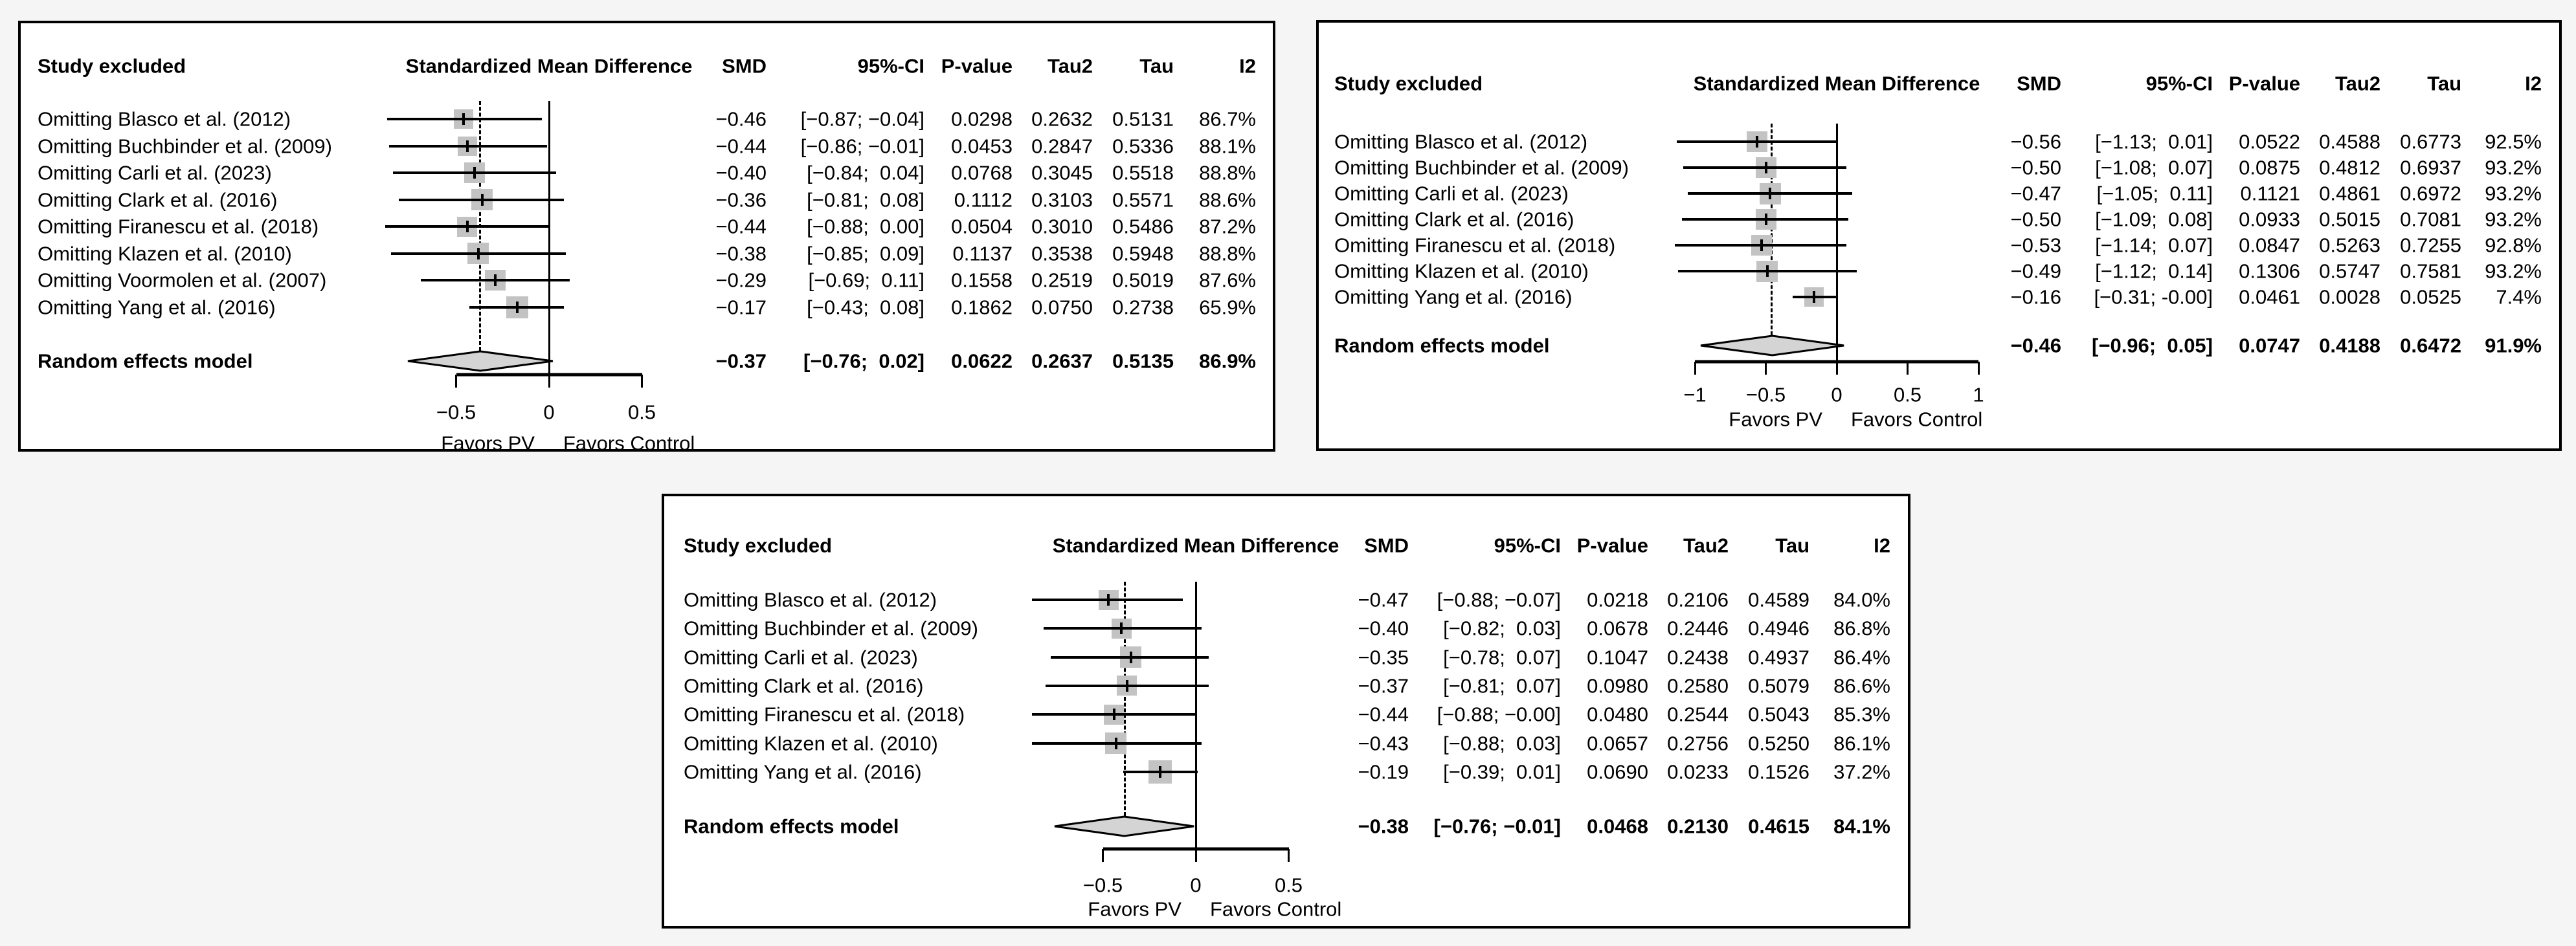 The width and height of the screenshot is (2576, 946). I want to click on summary-tau2-value: 0.2130, so click(1698, 826).